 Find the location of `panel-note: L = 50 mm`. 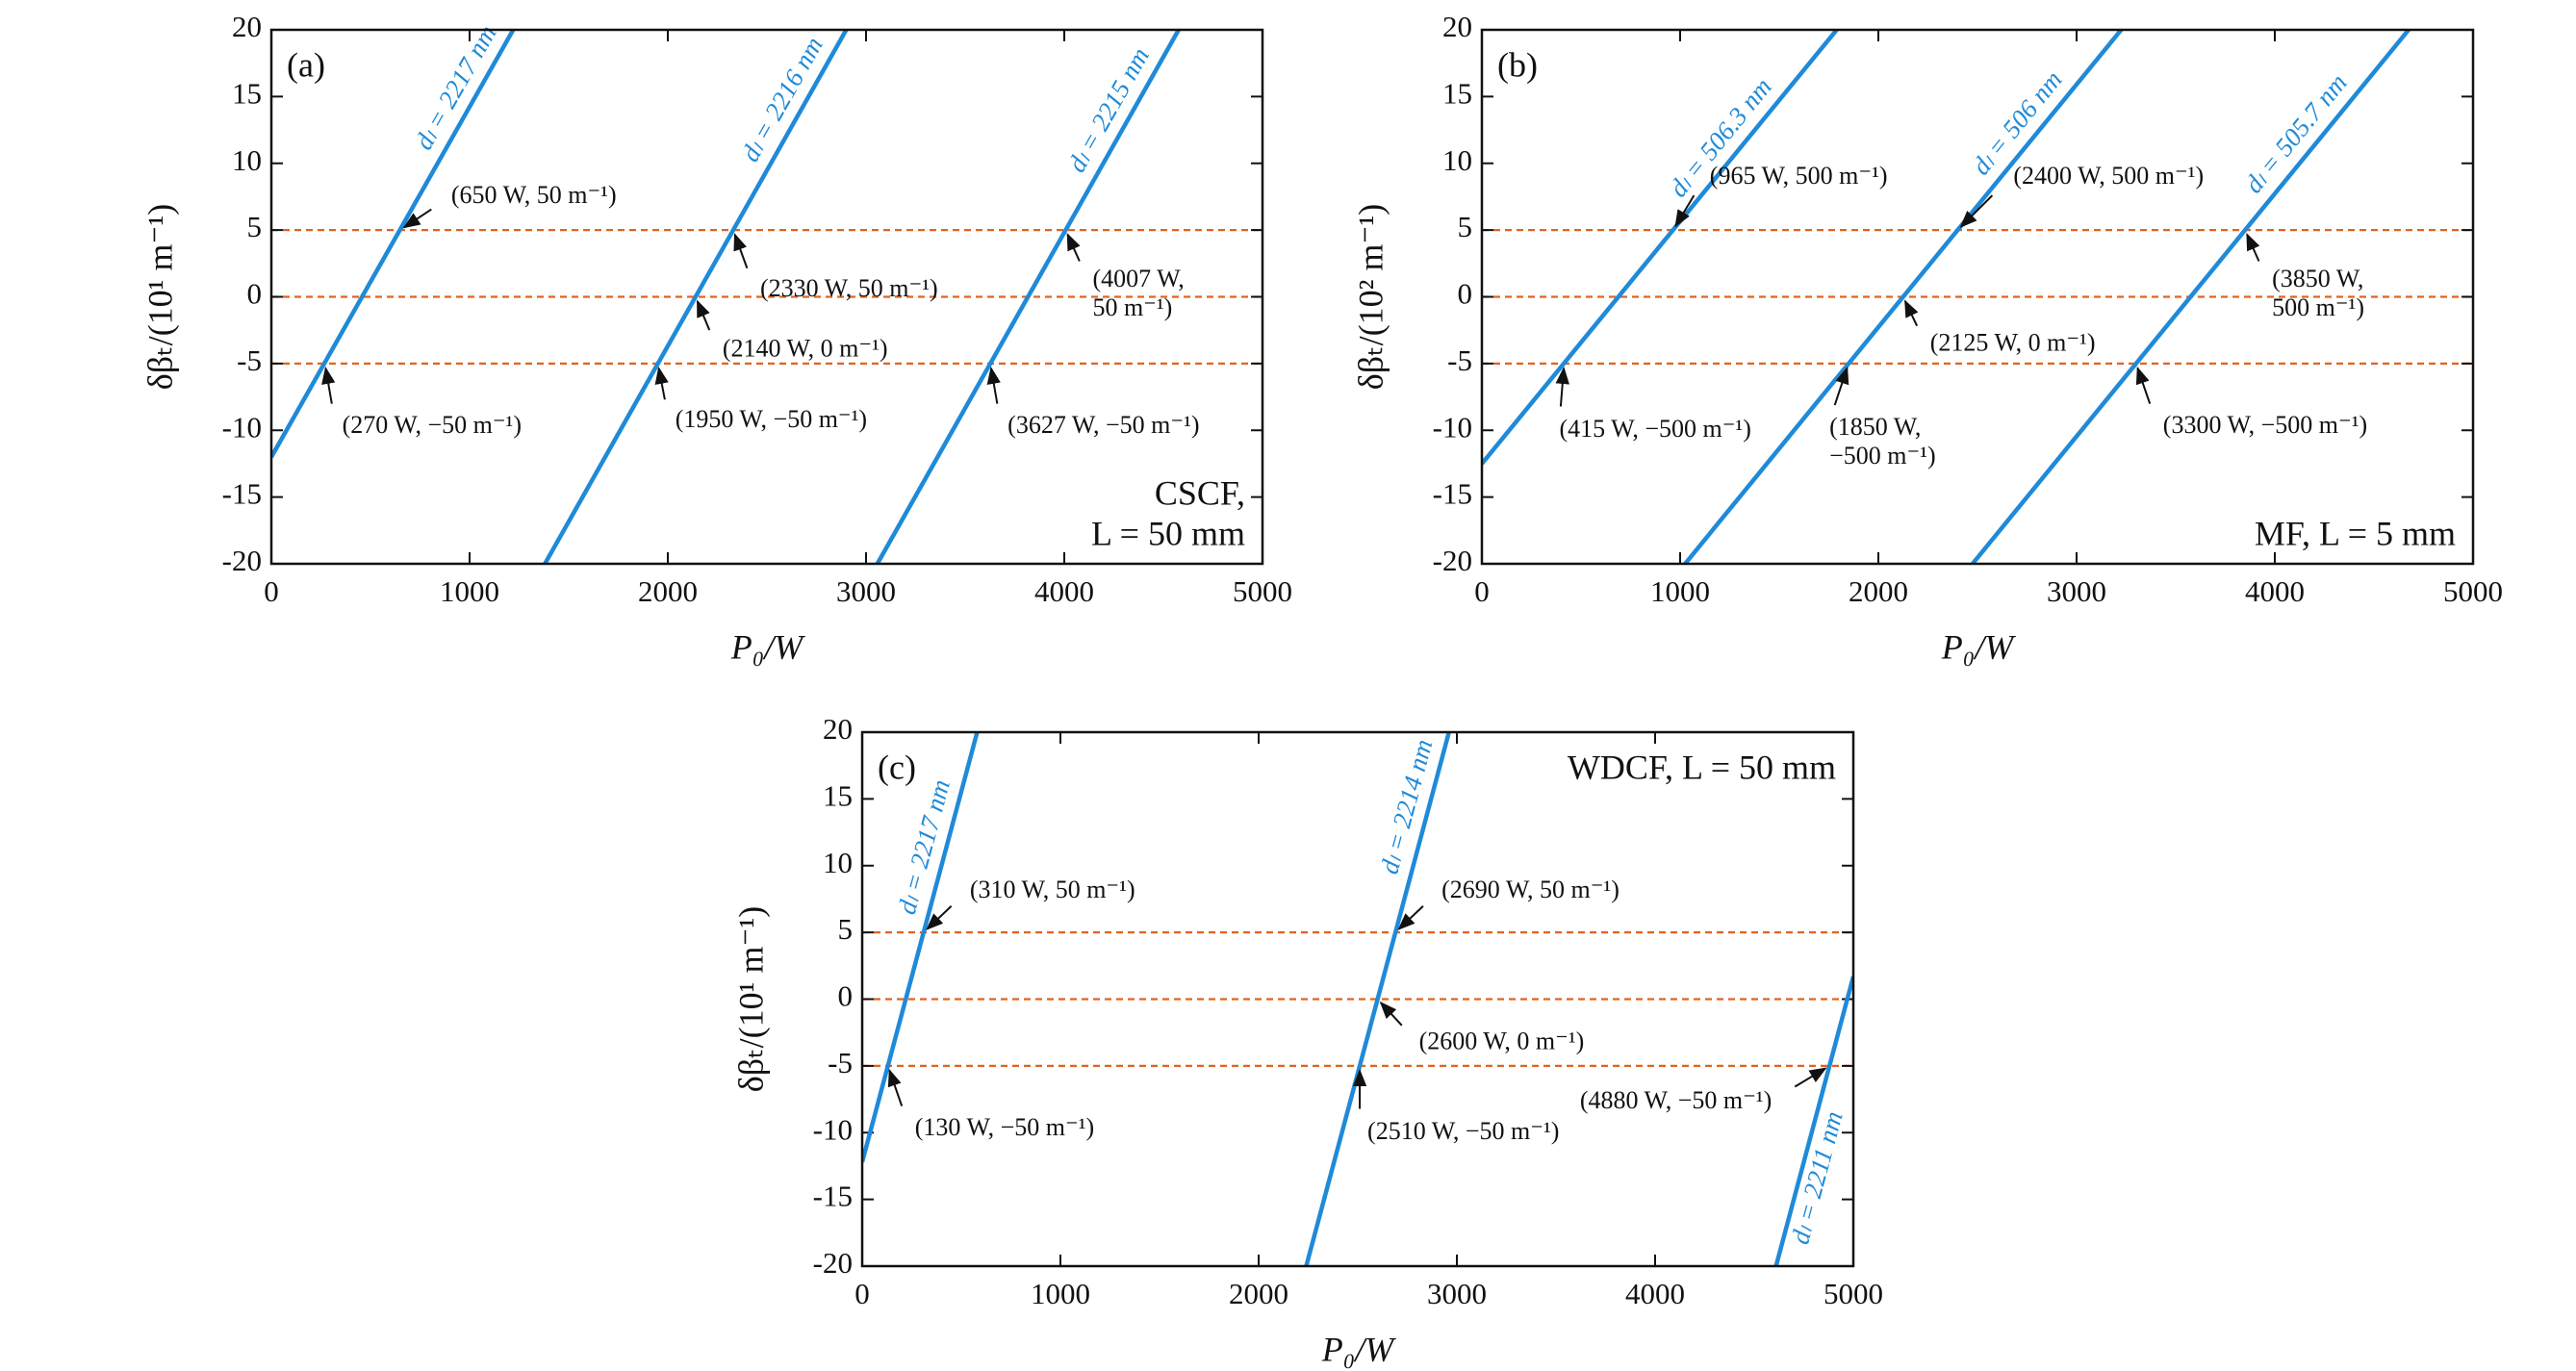

panel-note: L = 50 mm is located at coordinates (1168, 533).